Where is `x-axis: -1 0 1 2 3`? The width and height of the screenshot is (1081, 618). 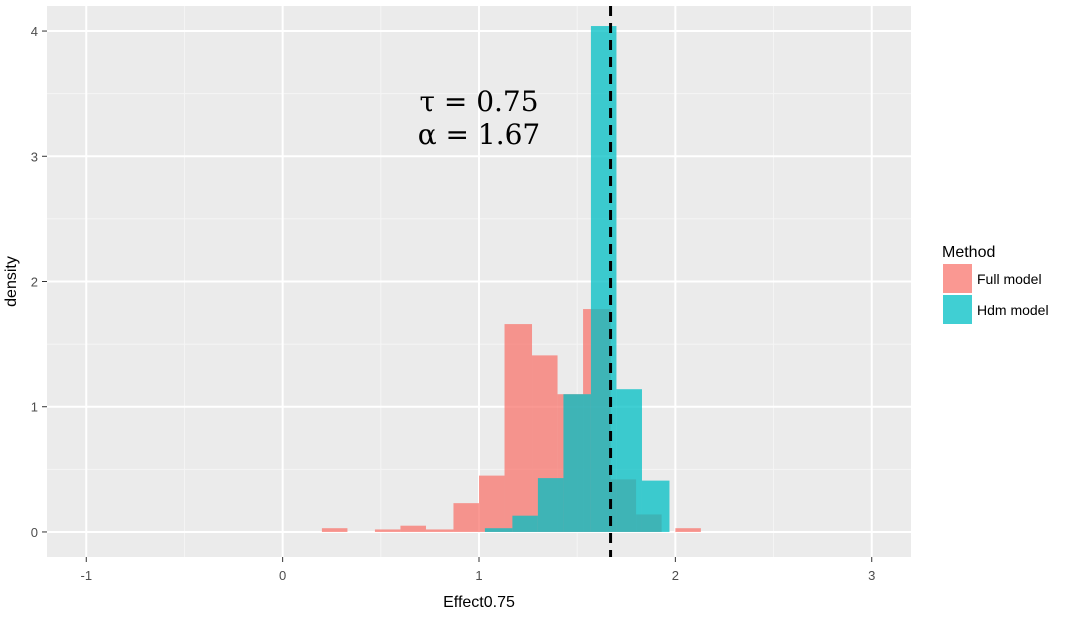
x-axis: -1 0 1 2 3 is located at coordinates (477, 570).